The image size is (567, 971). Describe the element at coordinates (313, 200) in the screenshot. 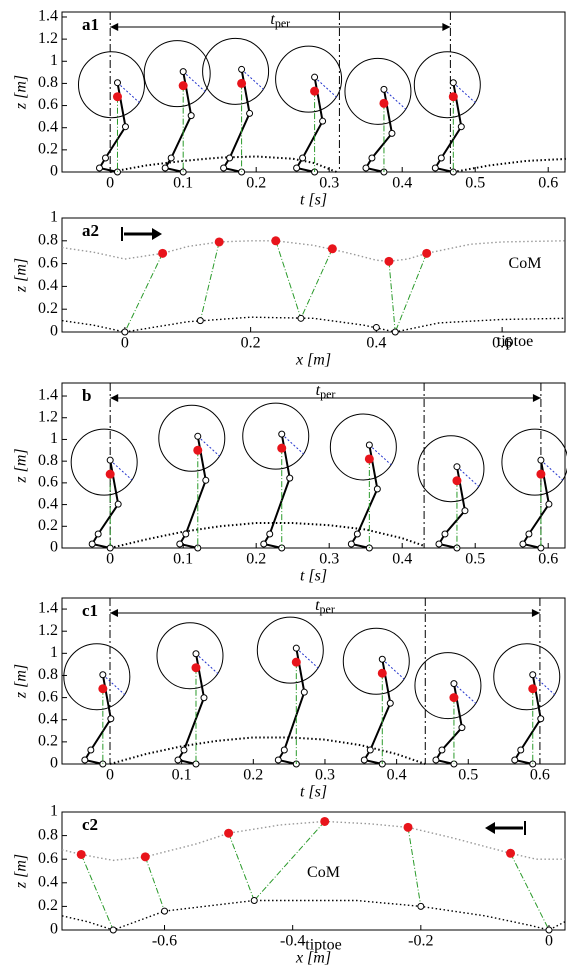

I see `x-axis-label: t [s]` at that location.